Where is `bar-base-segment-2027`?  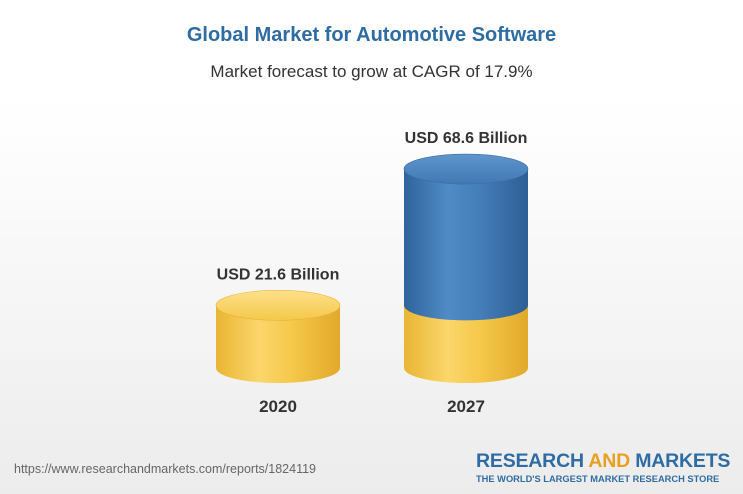
bar-base-segment-2027 is located at coordinates (466, 344).